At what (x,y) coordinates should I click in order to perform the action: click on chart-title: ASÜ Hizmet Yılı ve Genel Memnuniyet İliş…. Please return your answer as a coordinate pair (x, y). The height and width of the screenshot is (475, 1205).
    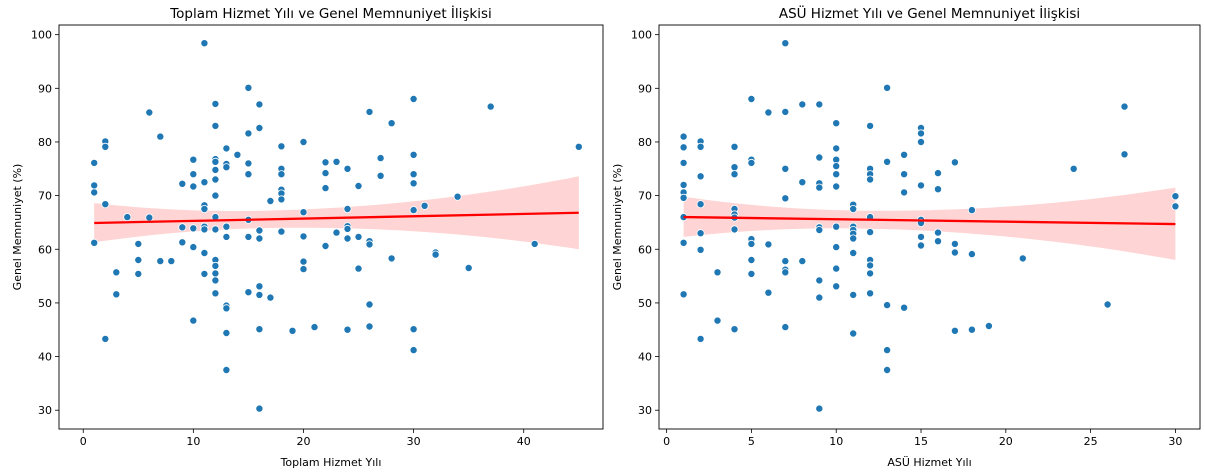
    Looking at the image, I should click on (929, 13).